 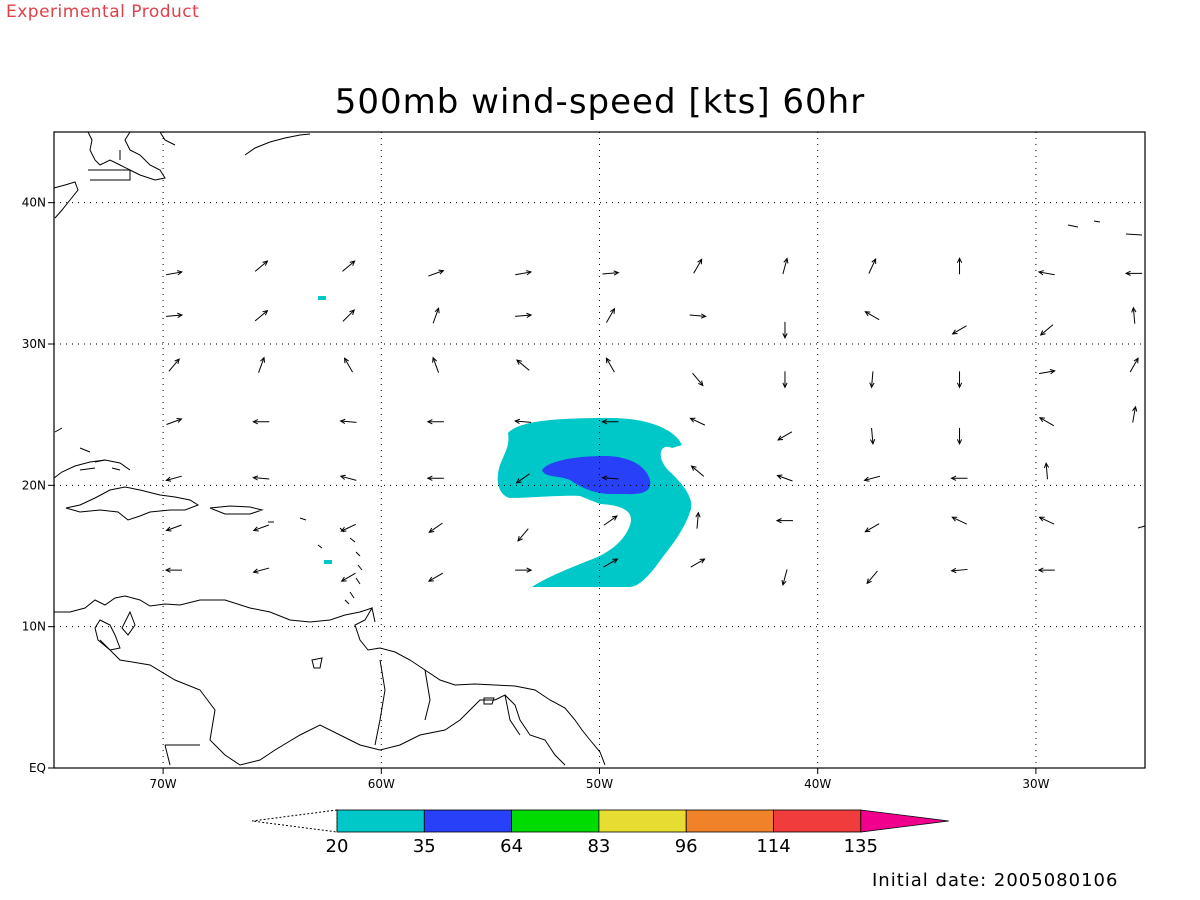 I want to click on coastline-state-lines, so click(x=109, y=165).